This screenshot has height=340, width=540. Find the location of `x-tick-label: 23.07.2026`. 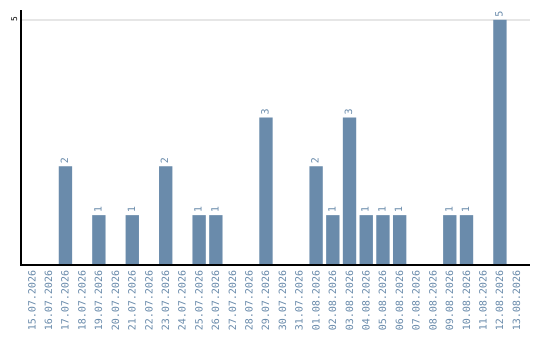

x-tick-label: 23.07.2026 is located at coordinates (166, 300).